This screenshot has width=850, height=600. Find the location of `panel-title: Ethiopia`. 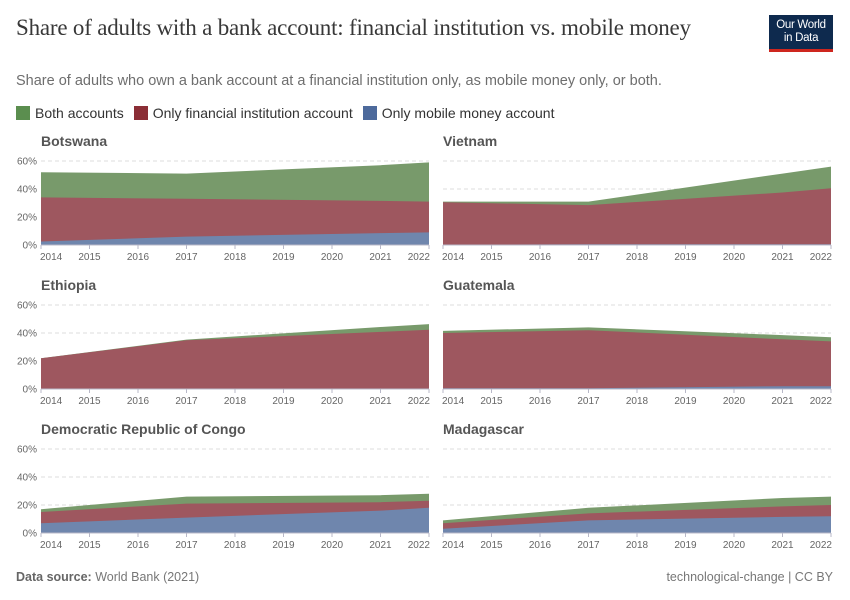

panel-title: Ethiopia is located at coordinates (69, 285).